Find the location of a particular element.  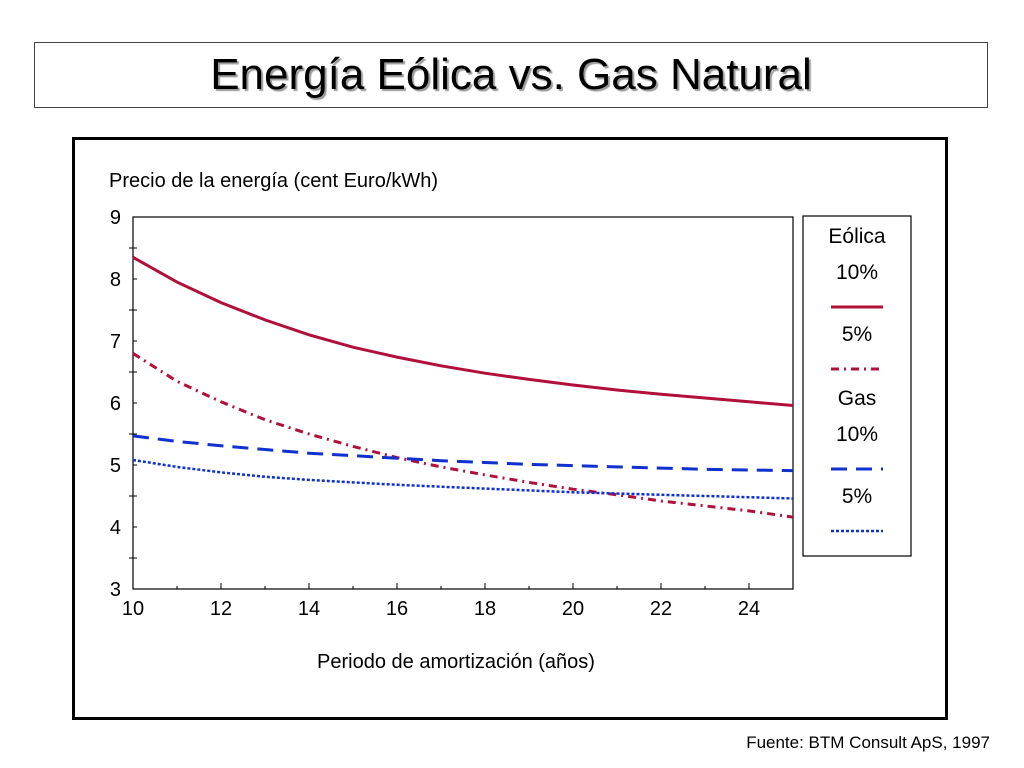

x-tick-label: 12 is located at coordinates (221, 609).